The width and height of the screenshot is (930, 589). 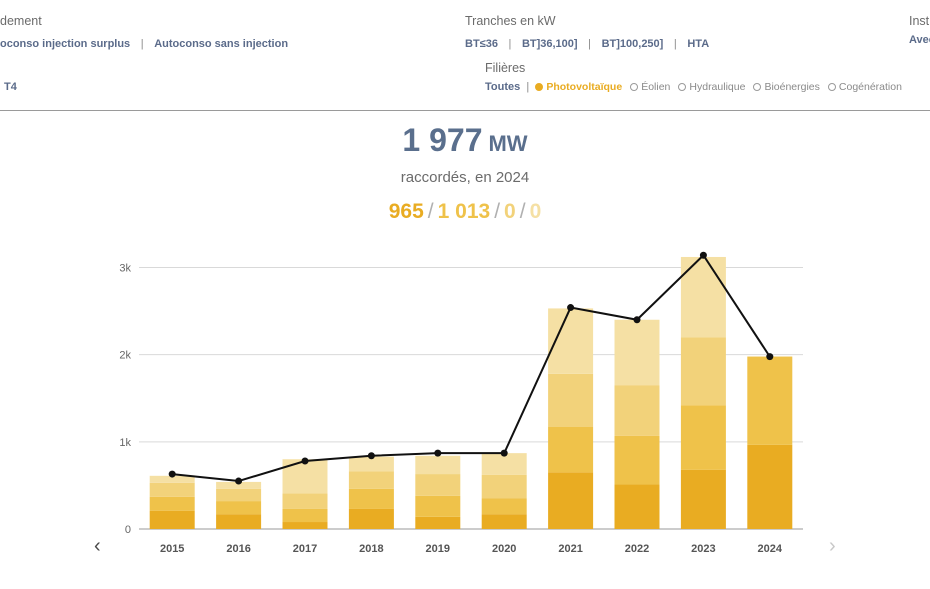 I want to click on x-tick-label: 2015, so click(x=172, y=549).